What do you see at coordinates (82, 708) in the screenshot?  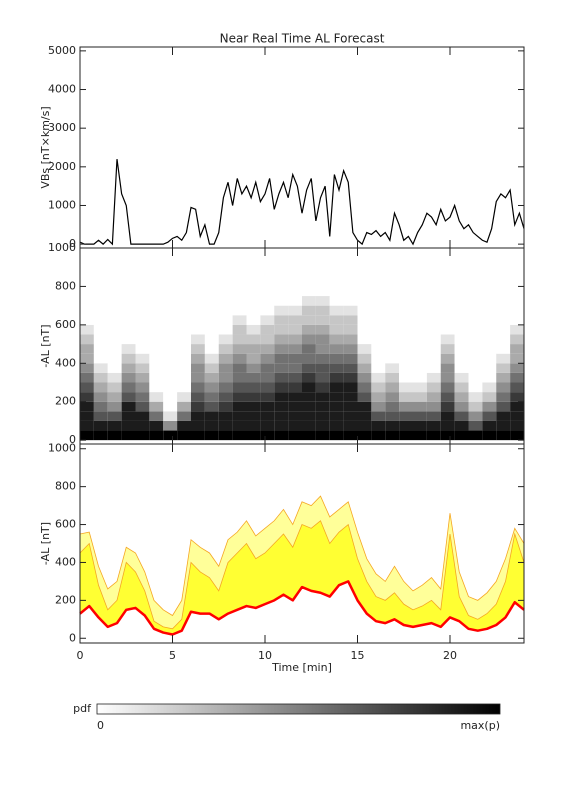 I see `colorbar-label: pdf` at bounding box center [82, 708].